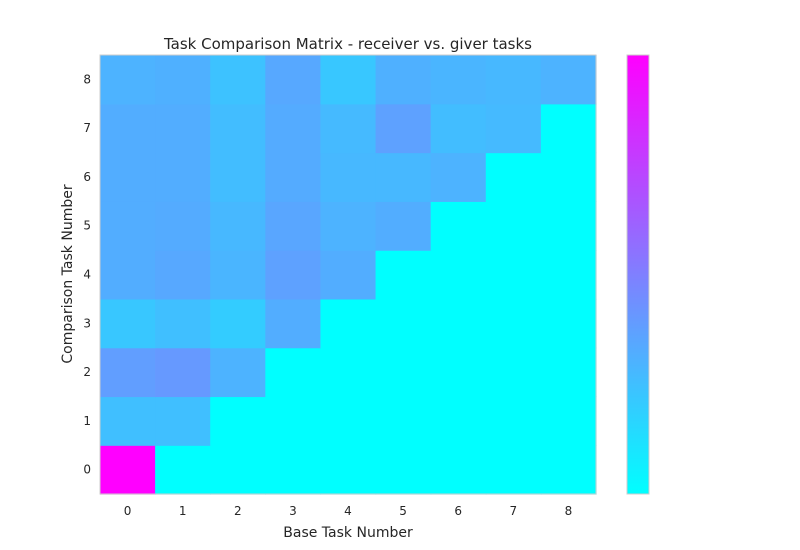  What do you see at coordinates (87, 421) in the screenshot?
I see `y-tick-label: 1` at bounding box center [87, 421].